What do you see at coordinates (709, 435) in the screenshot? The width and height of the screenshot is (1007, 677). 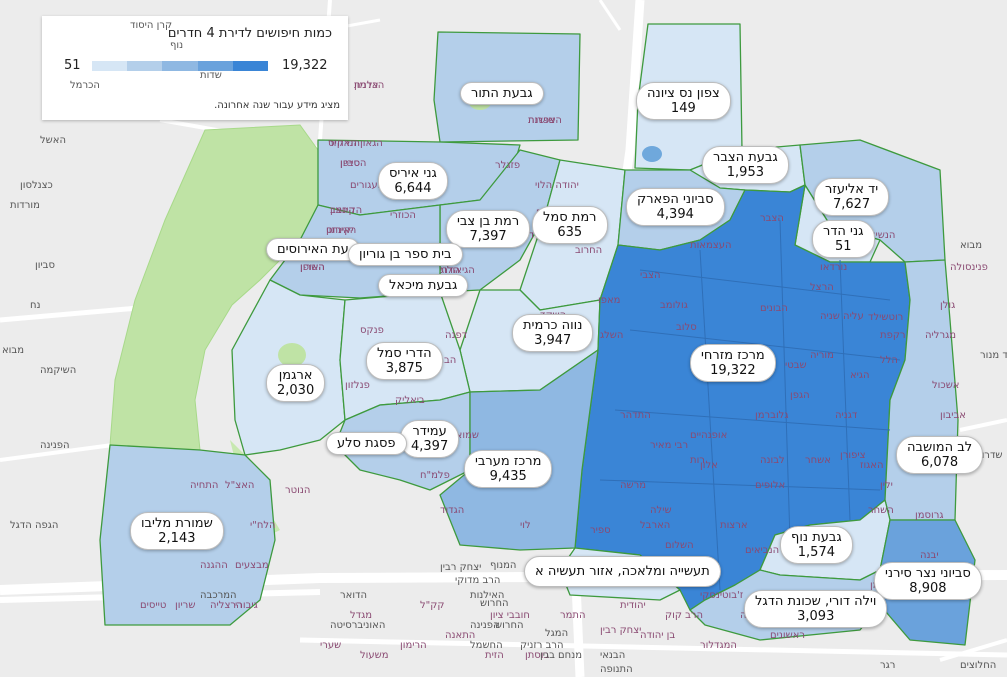 I see `street-label: אופנהיים` at bounding box center [709, 435].